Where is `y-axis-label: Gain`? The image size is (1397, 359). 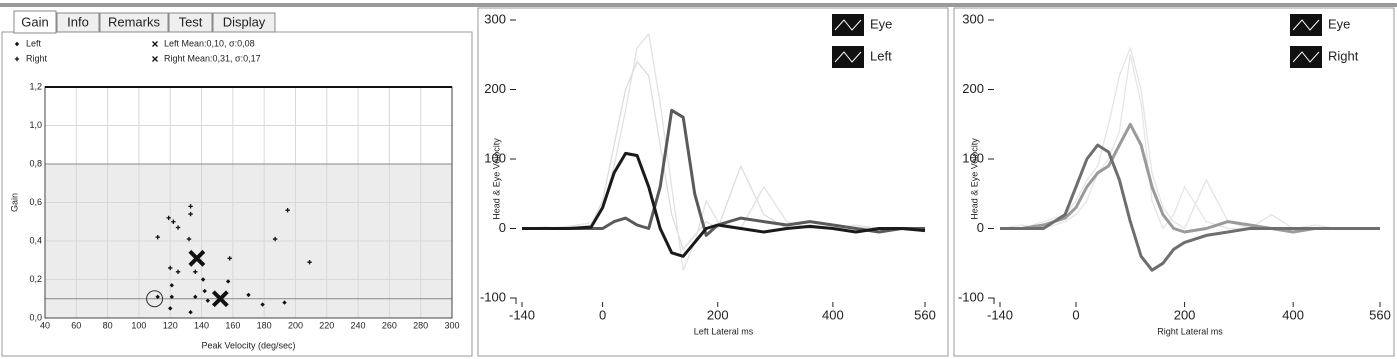
y-axis-label: Gain is located at coordinates (14, 202).